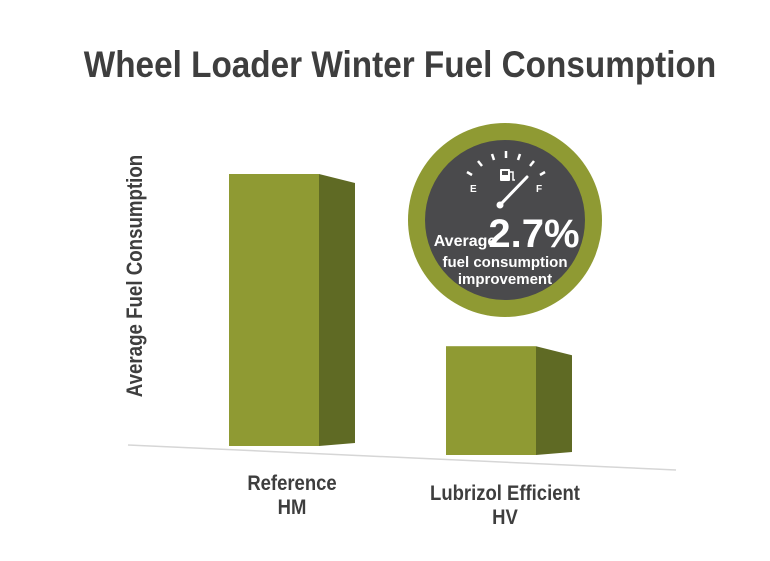 Image resolution: width=770 pixels, height=561 pixels. I want to click on category-label-lubrizol: Lubrizol Efficient HV, so click(505, 506).